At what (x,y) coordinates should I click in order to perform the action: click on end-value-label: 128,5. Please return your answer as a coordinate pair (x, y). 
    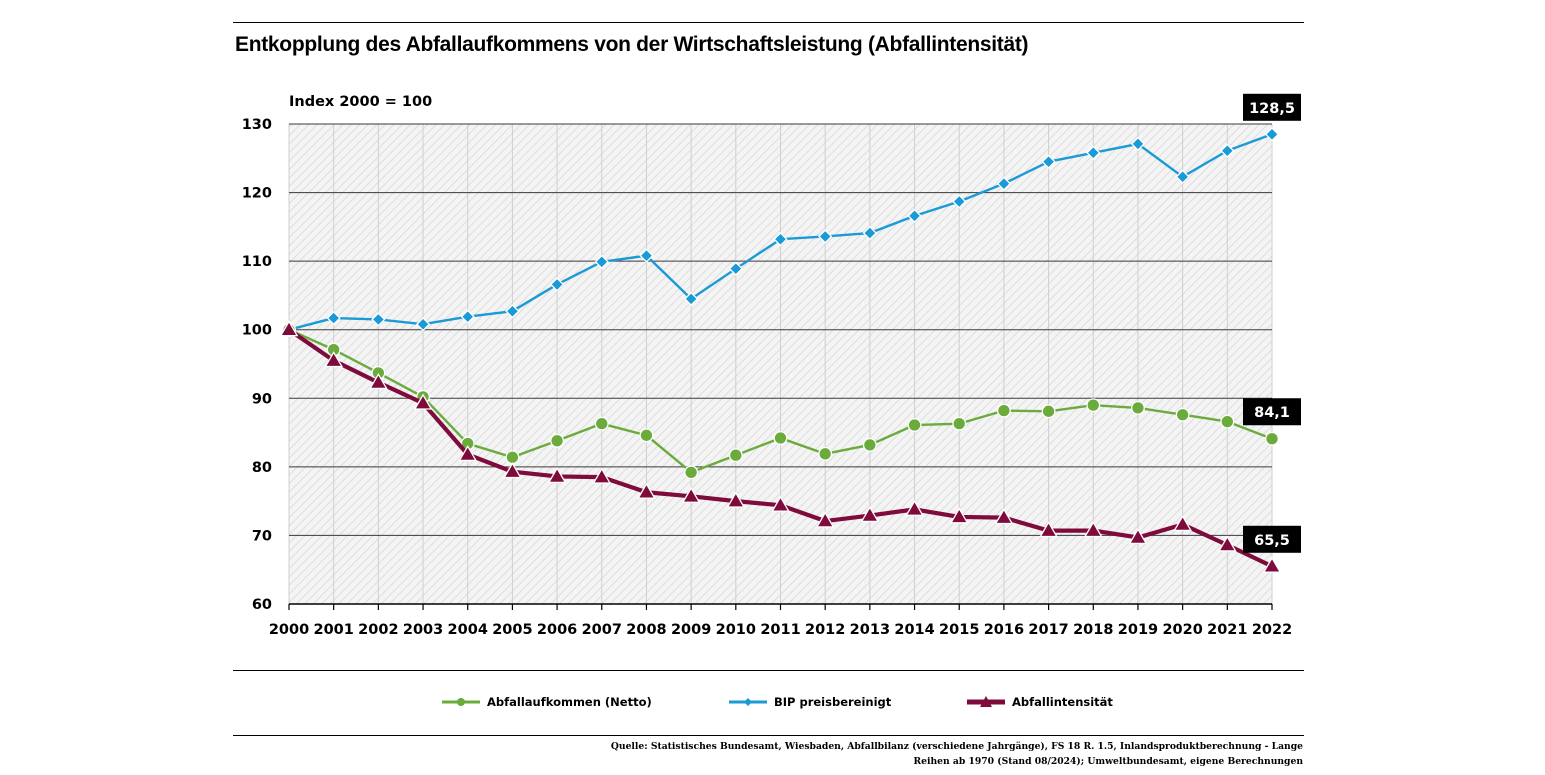
    Looking at the image, I should click on (1272, 107).